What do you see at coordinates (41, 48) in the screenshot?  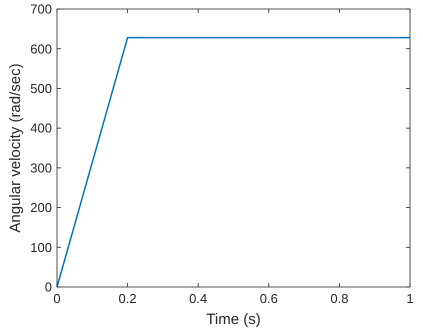 I see `y-tick-label: 600` at bounding box center [41, 48].